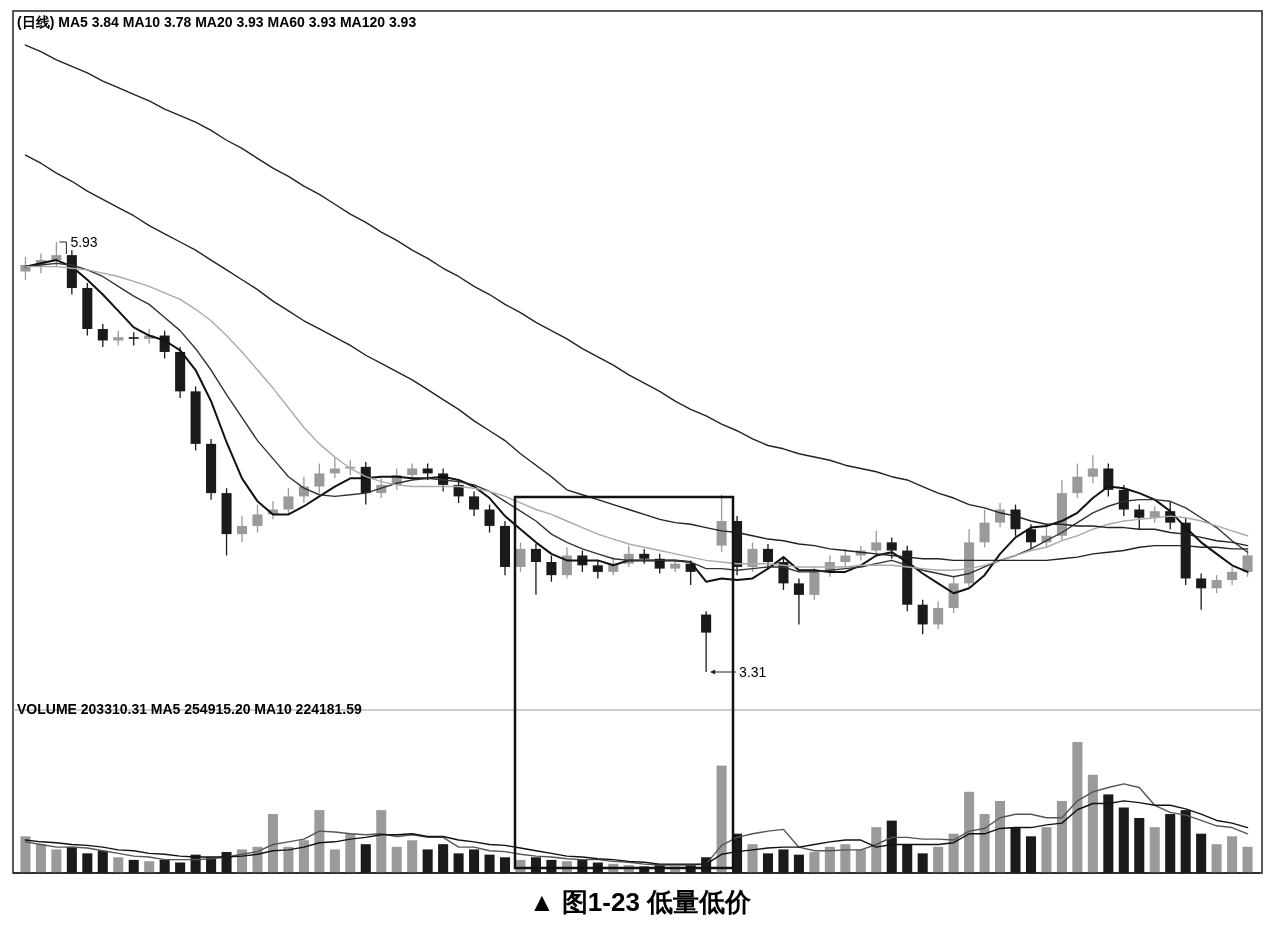 Image resolution: width=1280 pixels, height=926 pixels. What do you see at coordinates (84, 242) in the screenshot?
I see `annotation: 5.93` at bounding box center [84, 242].